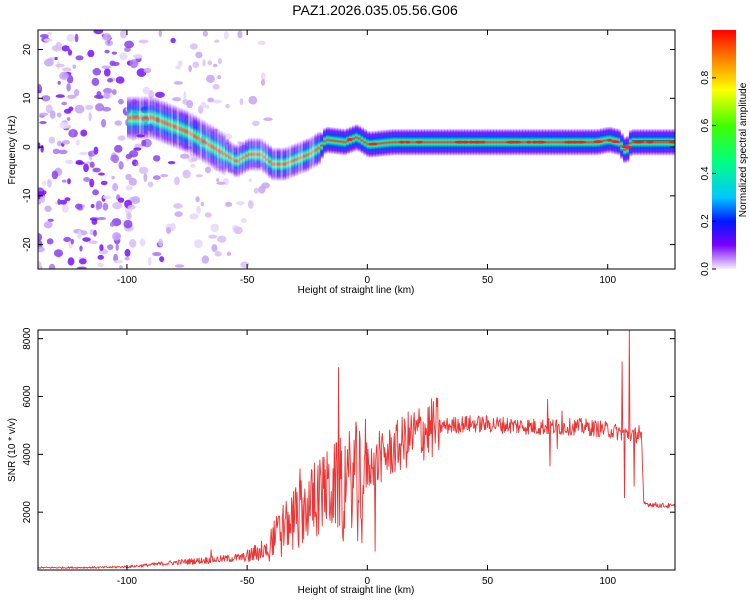 Image resolution: width=750 pixels, height=600 pixels. What do you see at coordinates (368, 581) in the screenshot?
I see `snr-xtick-label: 0` at bounding box center [368, 581].